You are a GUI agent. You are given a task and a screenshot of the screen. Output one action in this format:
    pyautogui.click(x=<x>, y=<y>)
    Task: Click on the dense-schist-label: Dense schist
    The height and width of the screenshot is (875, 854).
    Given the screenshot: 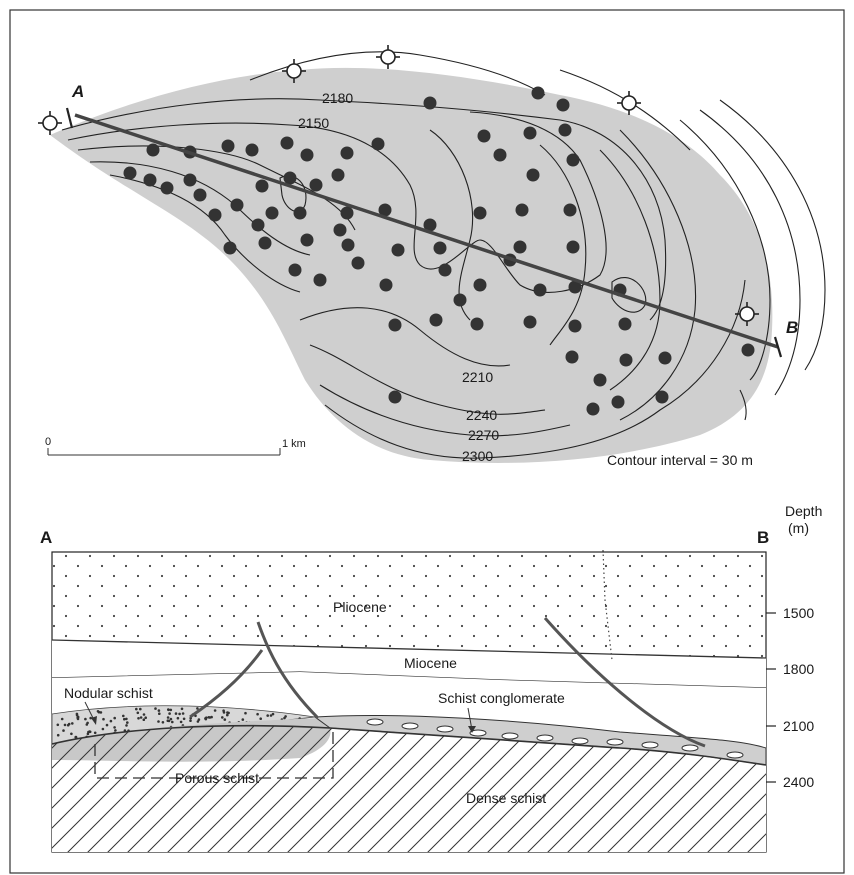 What is the action you would take?
    pyautogui.click(x=506, y=798)
    